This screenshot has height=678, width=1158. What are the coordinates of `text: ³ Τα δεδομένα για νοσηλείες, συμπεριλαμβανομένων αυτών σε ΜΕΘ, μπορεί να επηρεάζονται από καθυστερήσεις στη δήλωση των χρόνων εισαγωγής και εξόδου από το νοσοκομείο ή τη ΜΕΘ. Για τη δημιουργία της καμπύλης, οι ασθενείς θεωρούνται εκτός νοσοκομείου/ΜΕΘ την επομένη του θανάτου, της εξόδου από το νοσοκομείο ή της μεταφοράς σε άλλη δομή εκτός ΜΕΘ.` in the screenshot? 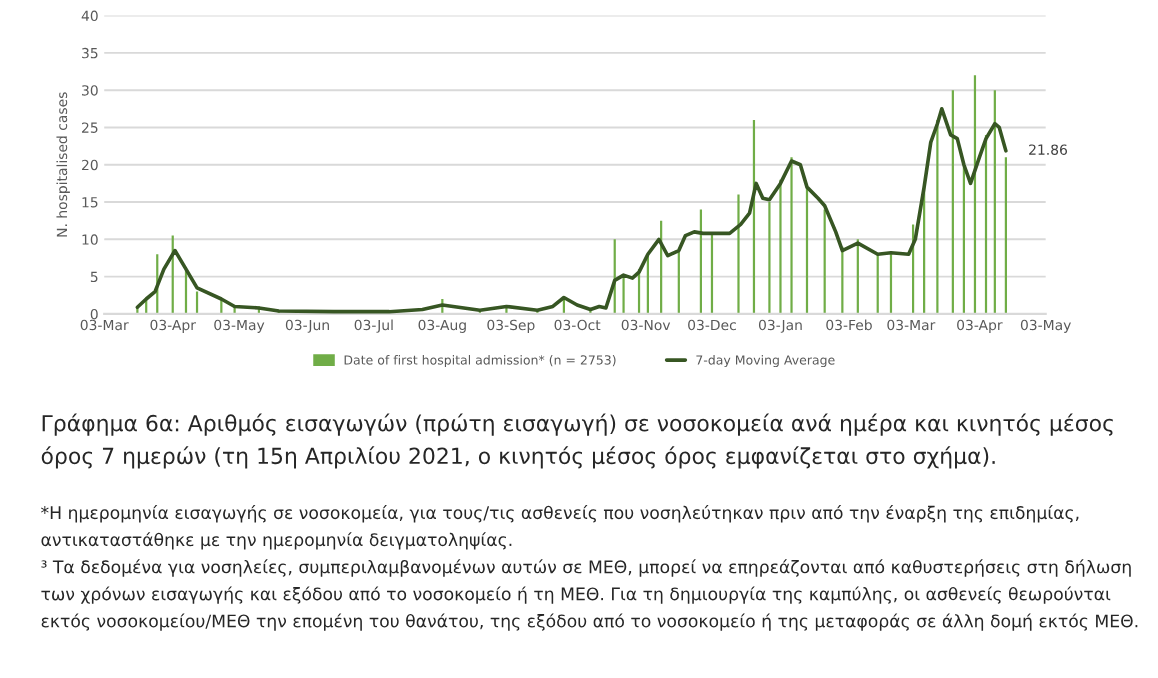 It's located at (589, 595).